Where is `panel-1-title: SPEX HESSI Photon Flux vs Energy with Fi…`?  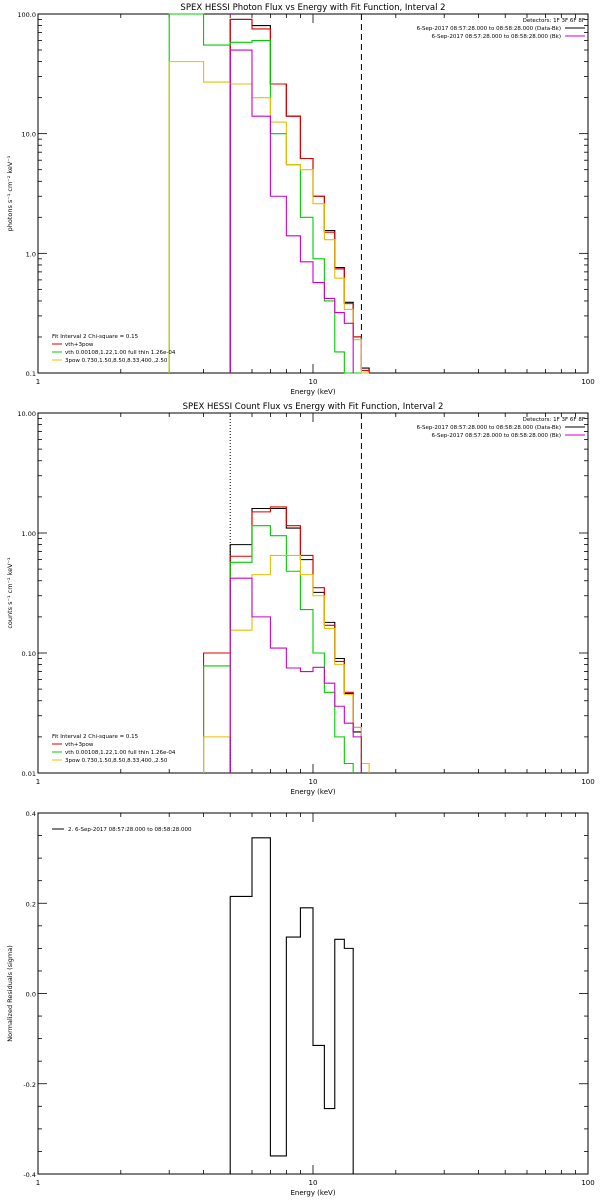
panel-1-title: SPEX HESSI Photon Flux vs Energy with Fi… is located at coordinates (312, 8).